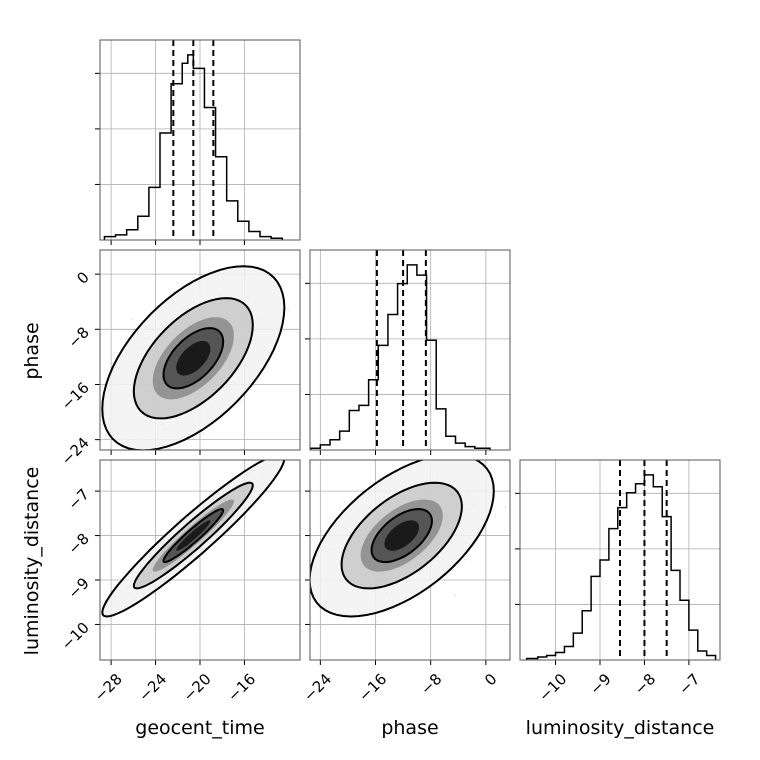  What do you see at coordinates (108, 687) in the screenshot?
I see `x-tick-label: −28` at bounding box center [108, 687].